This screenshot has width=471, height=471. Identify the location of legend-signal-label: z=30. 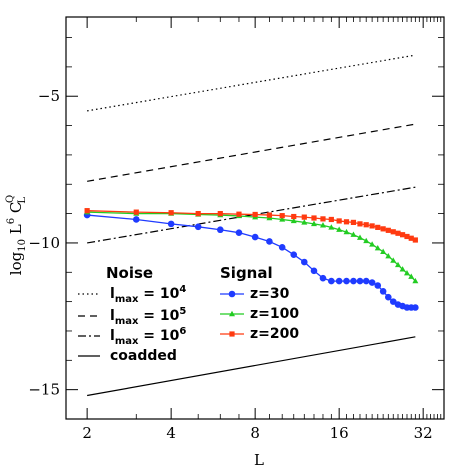
(270, 294).